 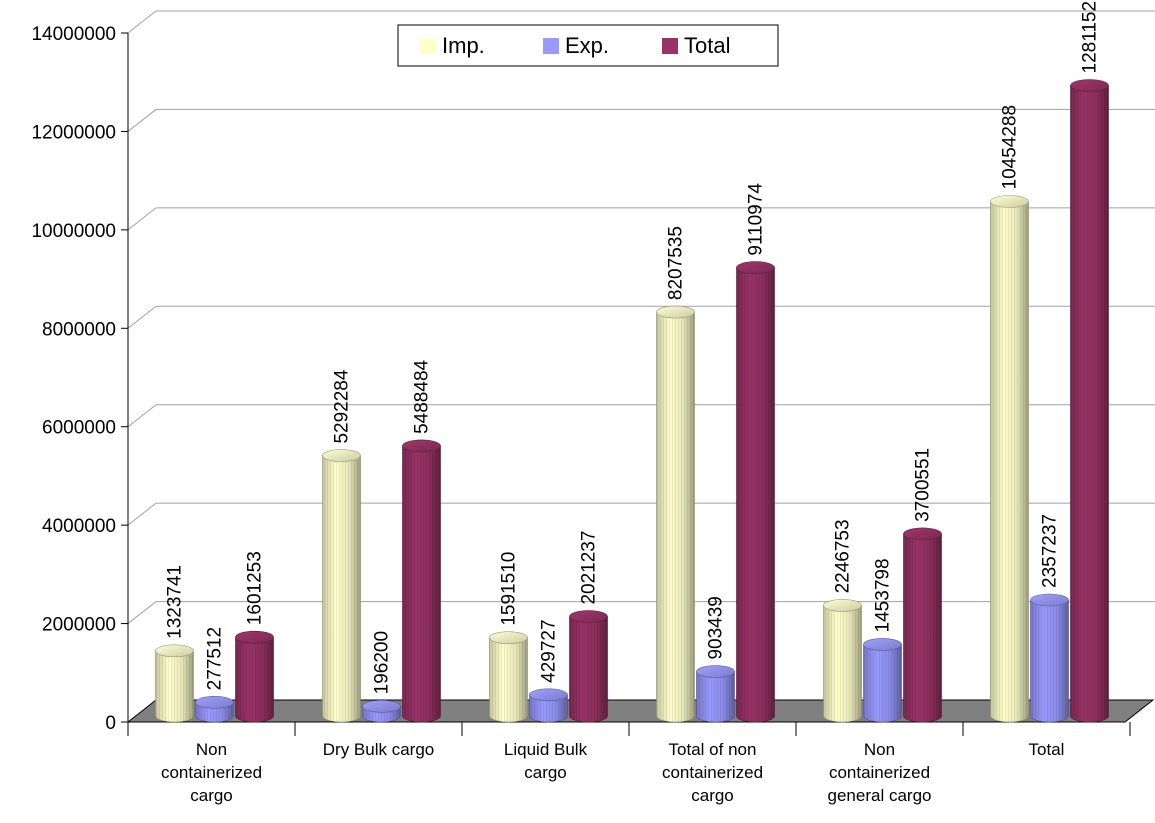 What do you see at coordinates (255, 588) in the screenshot?
I see `data-label: 1601253` at bounding box center [255, 588].